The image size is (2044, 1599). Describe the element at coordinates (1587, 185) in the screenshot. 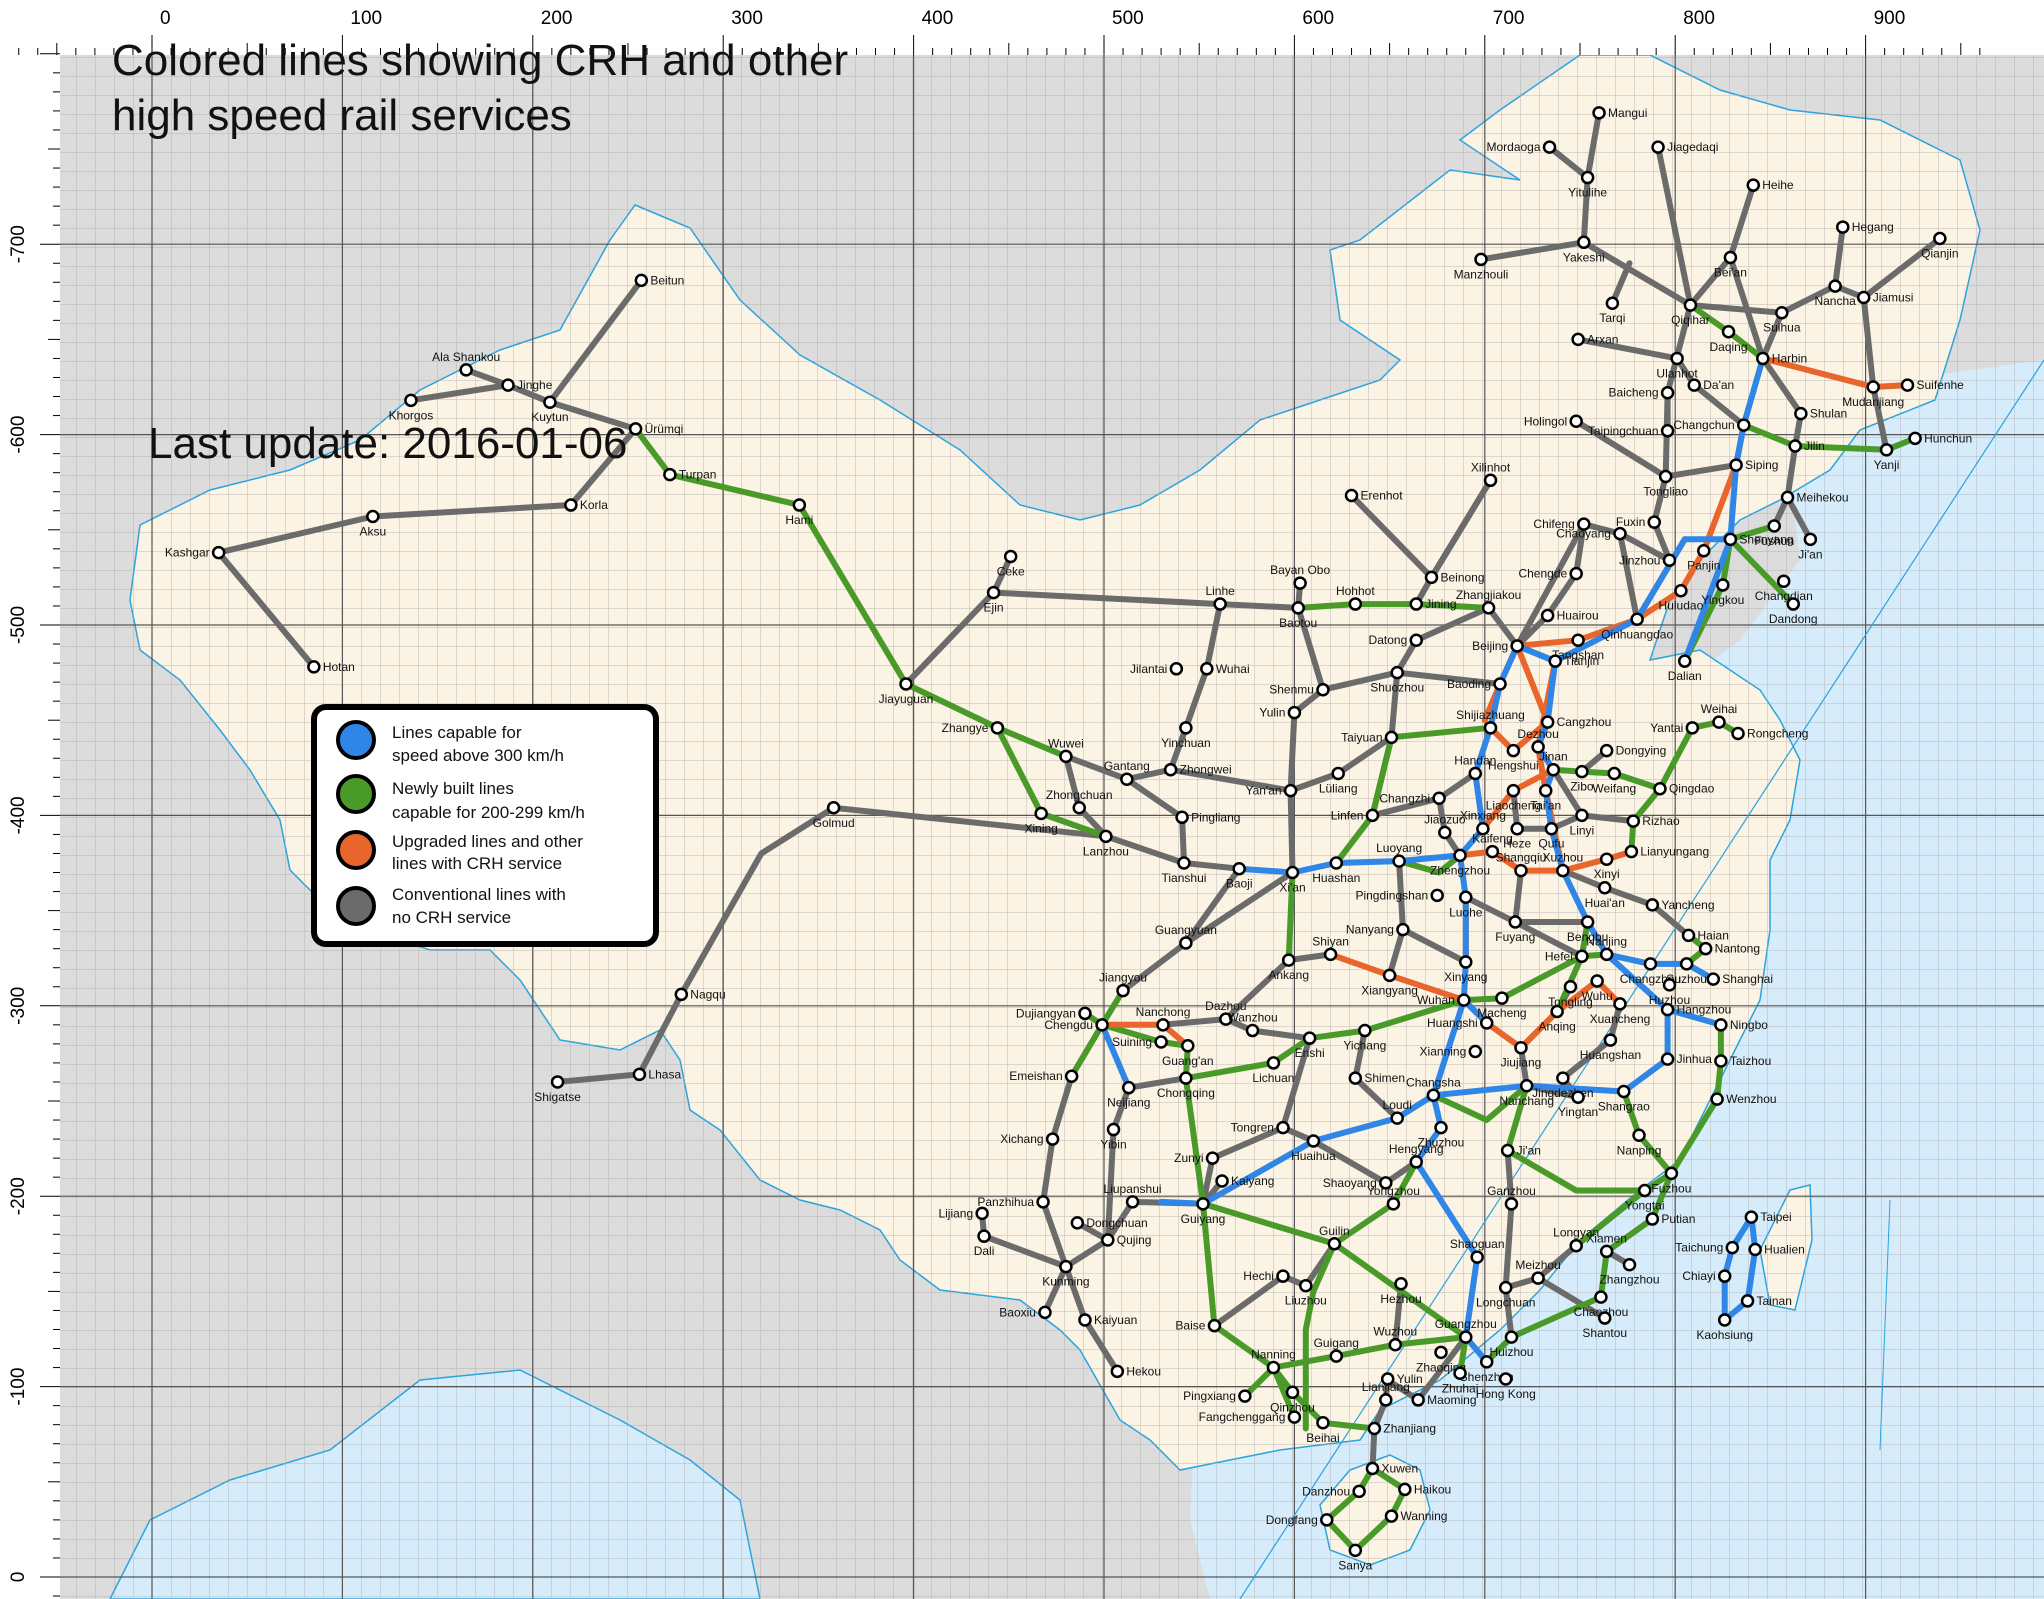

I see `city-yitulihe: Yitulihe` at that location.